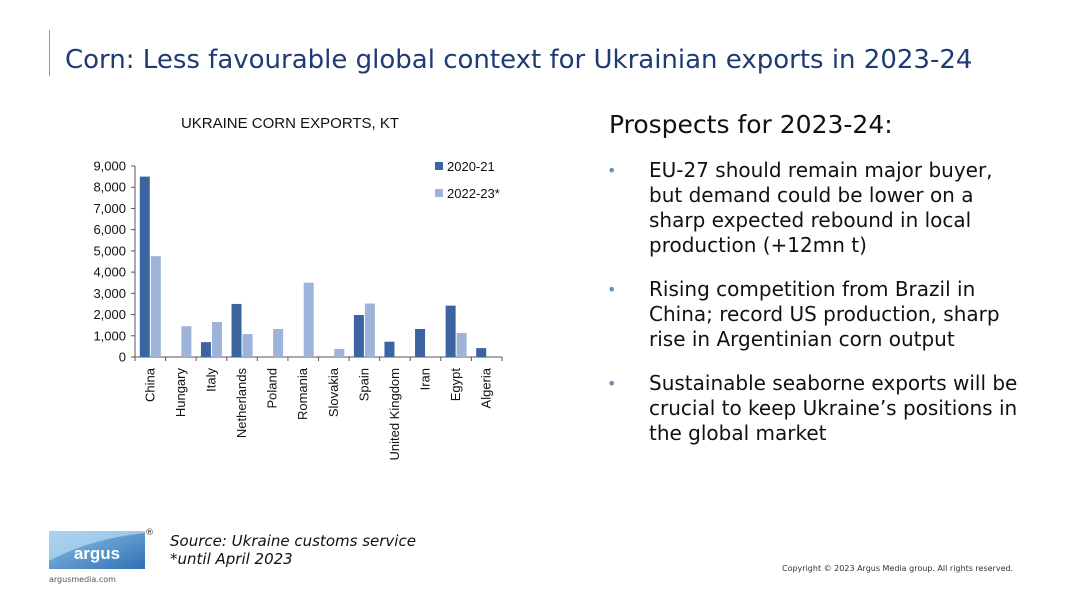  What do you see at coordinates (49, 53) in the screenshot?
I see `title-divider` at bounding box center [49, 53].